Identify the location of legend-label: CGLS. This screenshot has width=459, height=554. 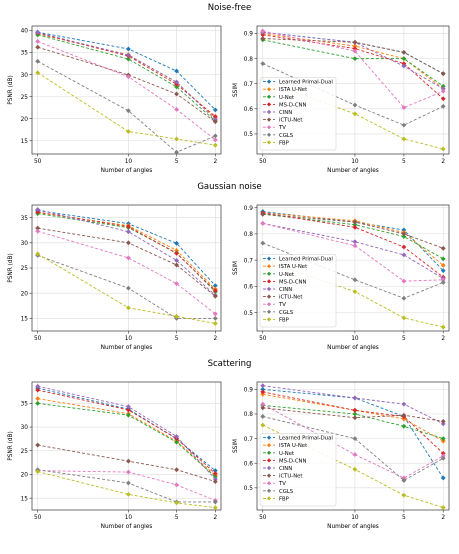
(286, 136).